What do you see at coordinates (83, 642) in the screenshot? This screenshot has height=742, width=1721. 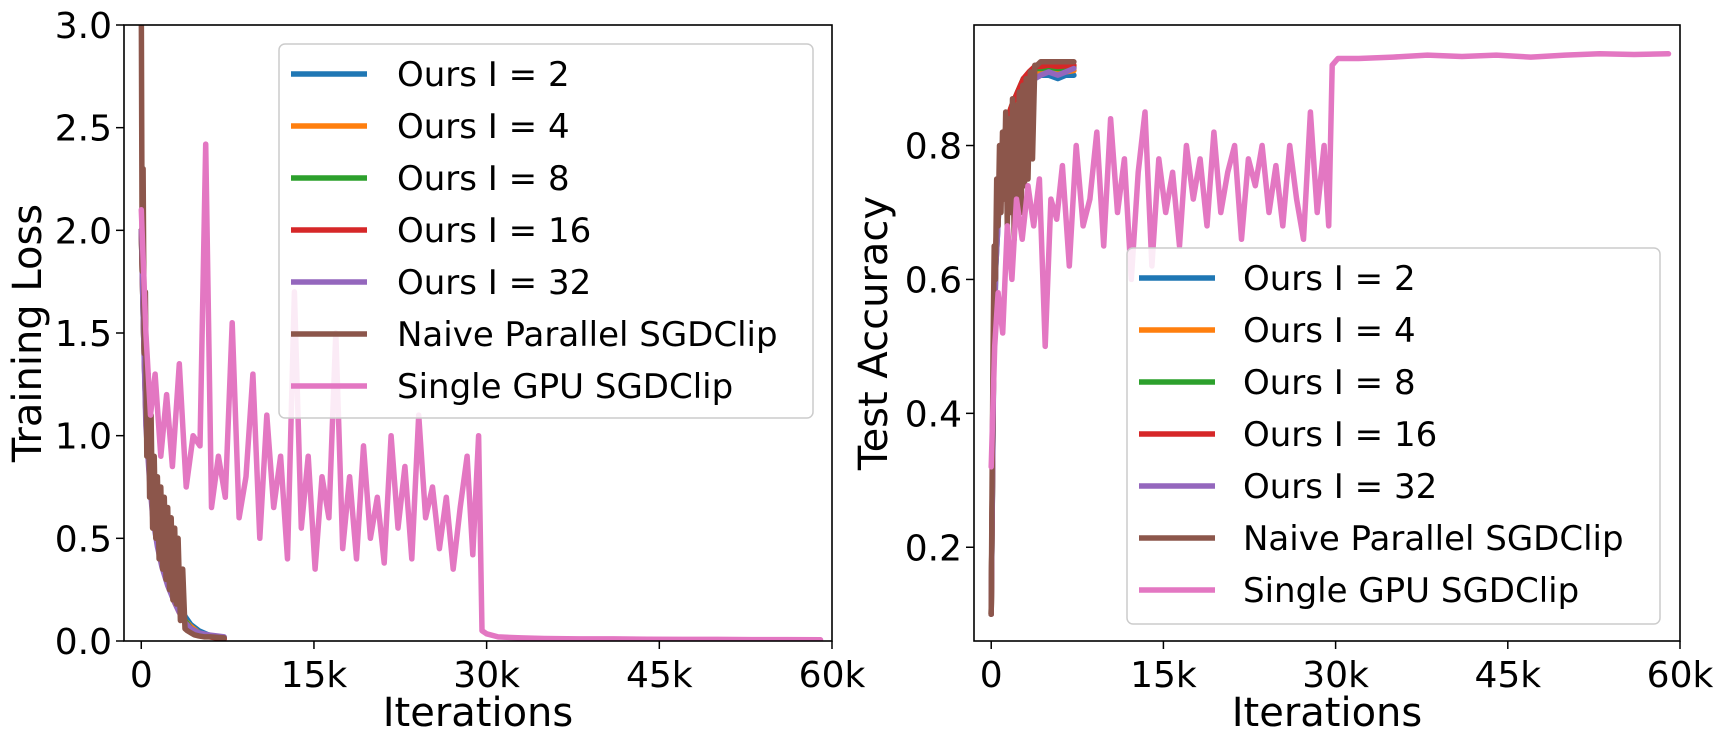 I see `y-tick-label: 0.0` at bounding box center [83, 642].